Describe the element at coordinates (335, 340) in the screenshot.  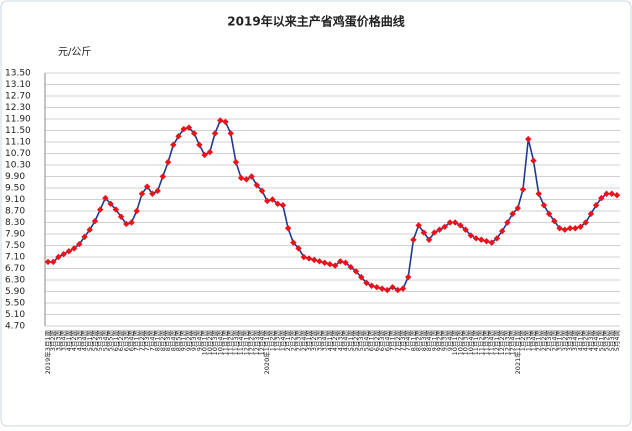
I see `x-tick-label: 4月2周` at that location.